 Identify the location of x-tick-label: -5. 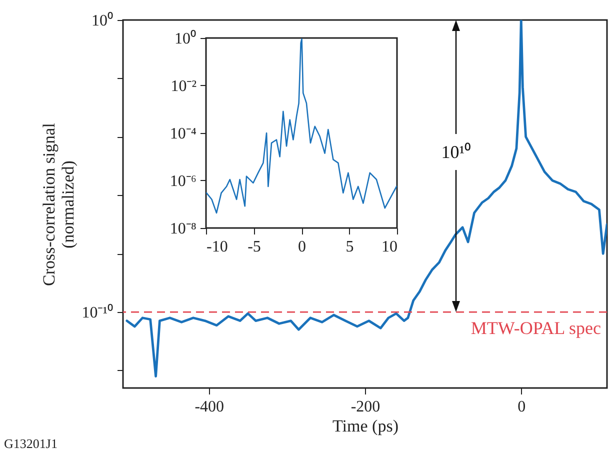
(254, 247).